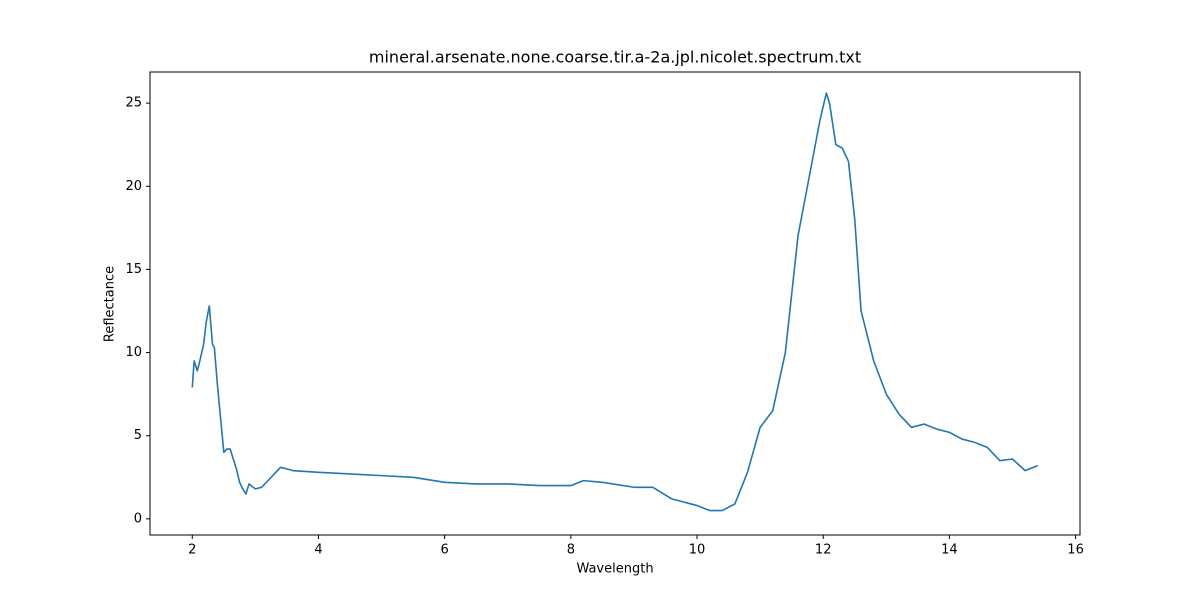 This screenshot has width=1200, height=600. What do you see at coordinates (318, 550) in the screenshot?
I see `x-tick-label: 4` at bounding box center [318, 550].